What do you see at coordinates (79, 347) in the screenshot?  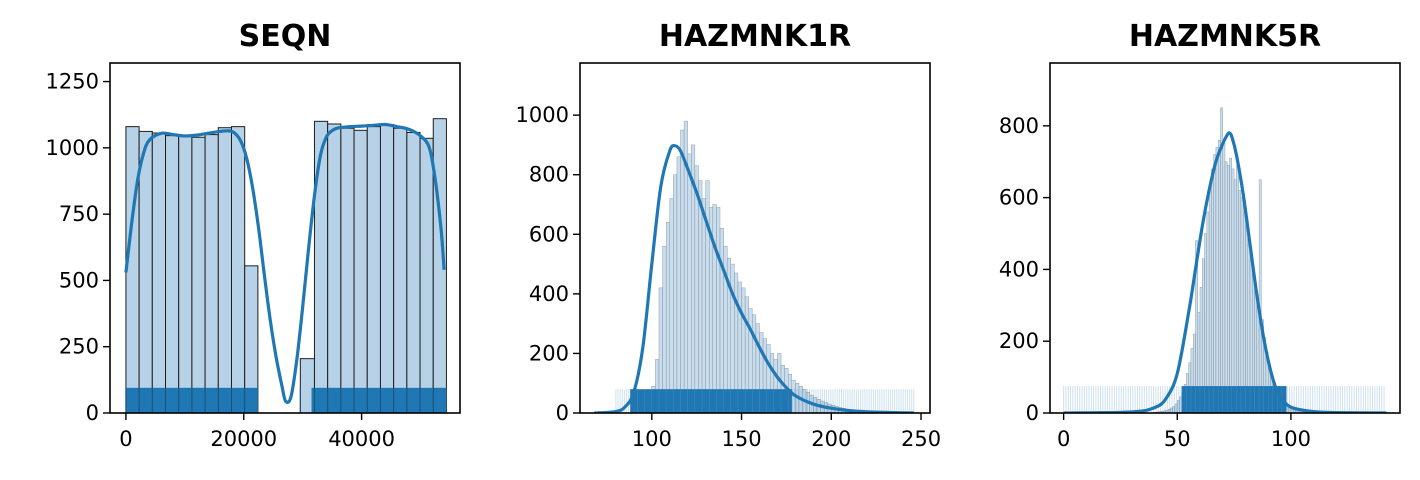 I see `y-tick-label: 250` at bounding box center [79, 347].